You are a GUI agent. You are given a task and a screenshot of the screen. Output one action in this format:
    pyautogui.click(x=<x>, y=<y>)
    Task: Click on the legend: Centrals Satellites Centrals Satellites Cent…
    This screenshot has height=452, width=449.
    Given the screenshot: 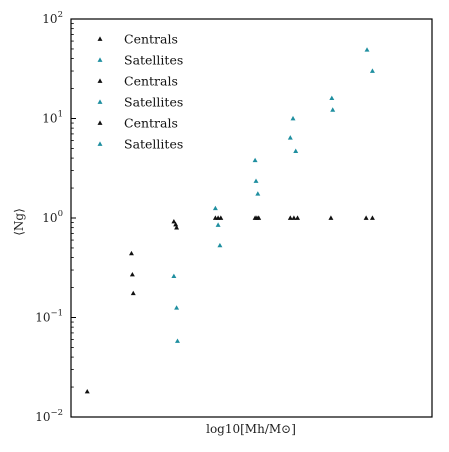 What is the action you would take?
    pyautogui.click(x=140, y=92)
    